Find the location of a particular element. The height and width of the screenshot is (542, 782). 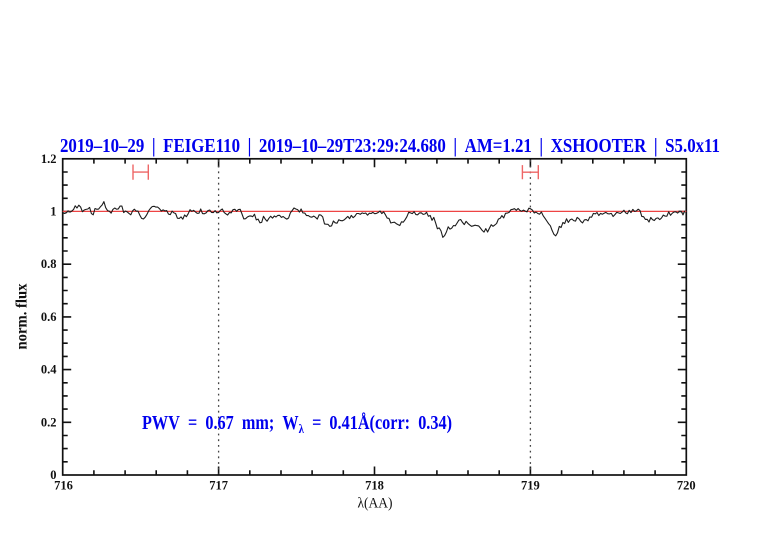

svg-text: 0.2 is located at coordinates (49, 422).